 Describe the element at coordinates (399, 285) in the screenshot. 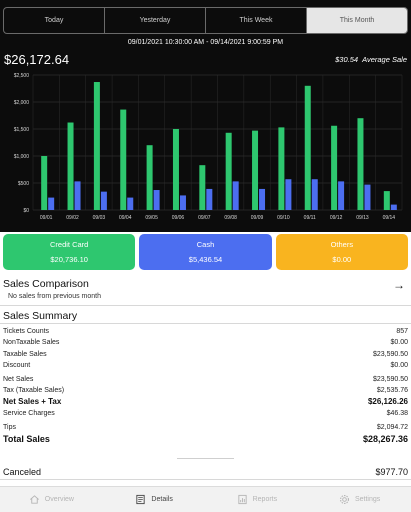

I see `arrow-right-icon: →` at that location.